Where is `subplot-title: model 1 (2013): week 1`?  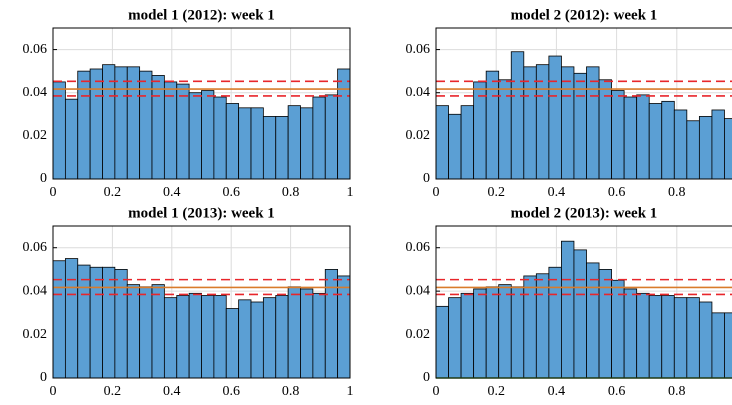
subplot-title: model 1 (2013): week 1 is located at coordinates (201, 213).